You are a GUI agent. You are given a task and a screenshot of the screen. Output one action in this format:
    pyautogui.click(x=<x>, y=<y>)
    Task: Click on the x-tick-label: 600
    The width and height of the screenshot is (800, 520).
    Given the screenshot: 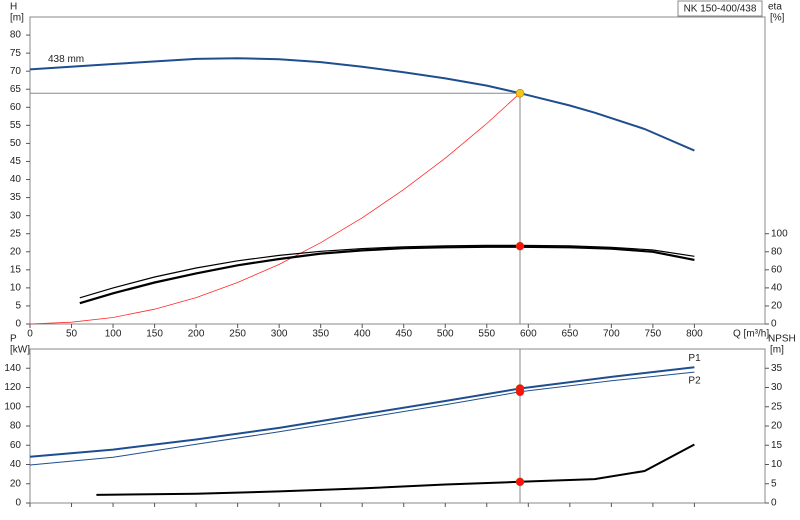 What is the action you would take?
    pyautogui.click(x=528, y=334)
    